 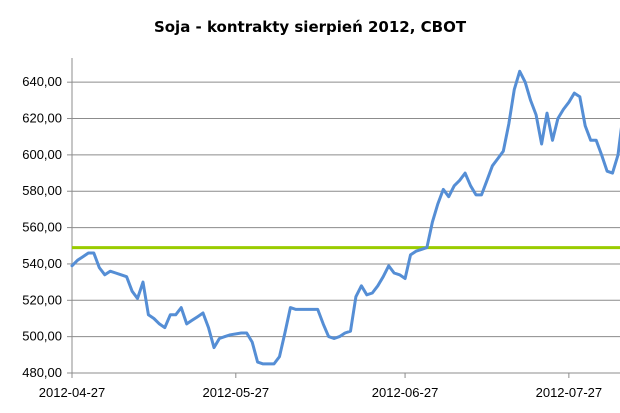 I want to click on chart-title: Soja - kontrakty sierpień 2012, CBOT, so click(x=310, y=27).